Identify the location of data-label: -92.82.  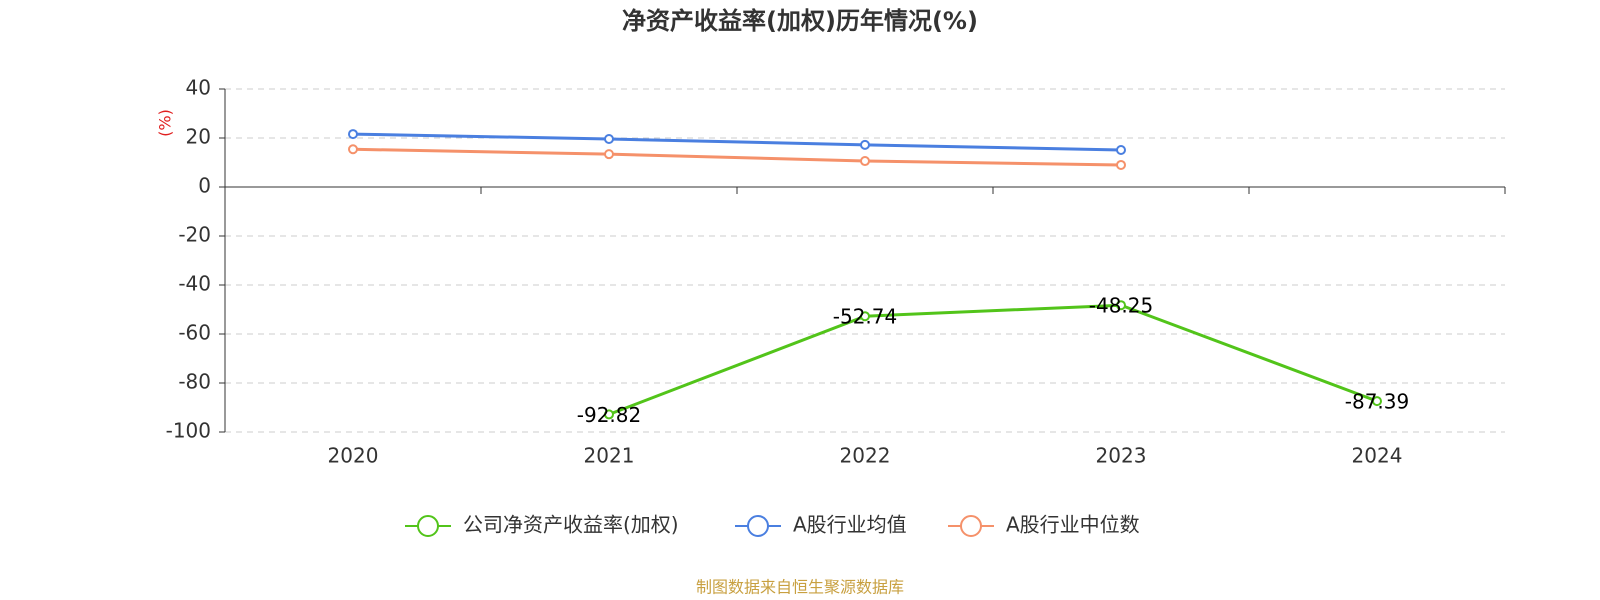
(609, 415).